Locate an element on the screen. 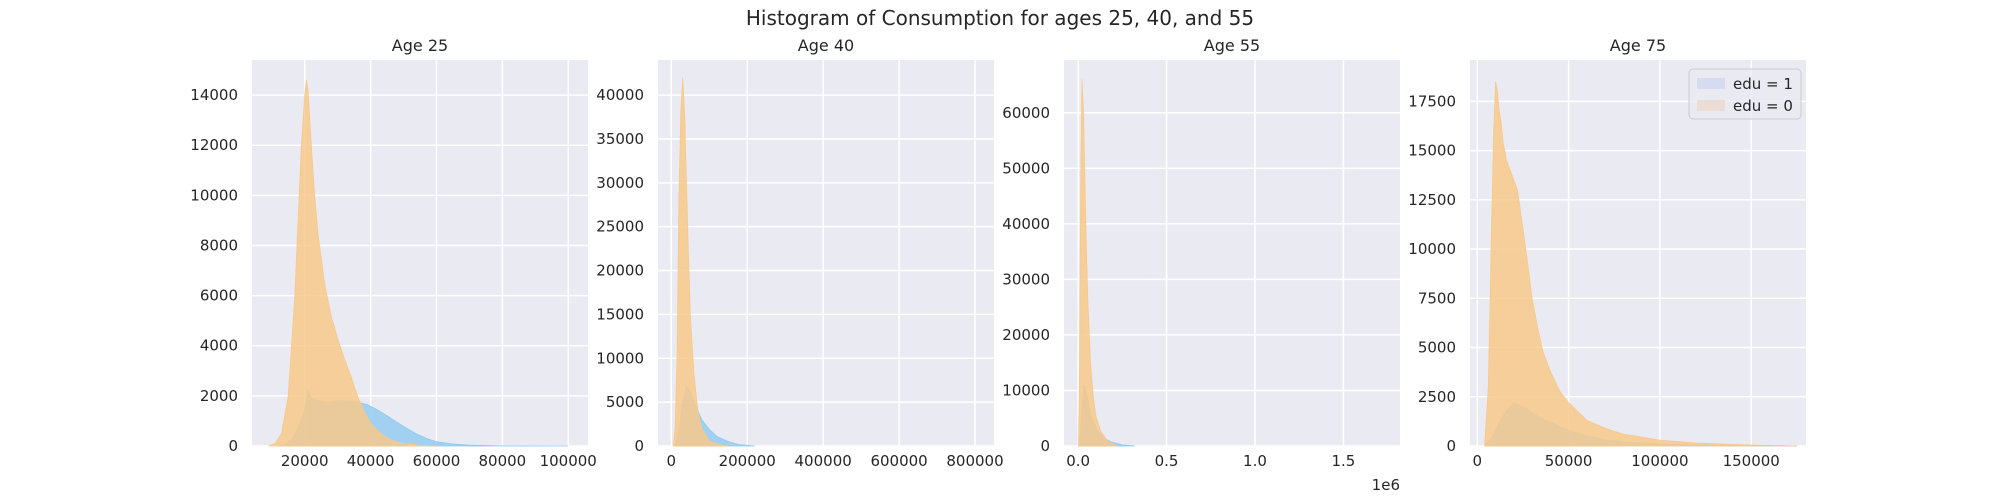 The height and width of the screenshot is (500, 2000). x-tick-label: 0.5 is located at coordinates (1167, 461).